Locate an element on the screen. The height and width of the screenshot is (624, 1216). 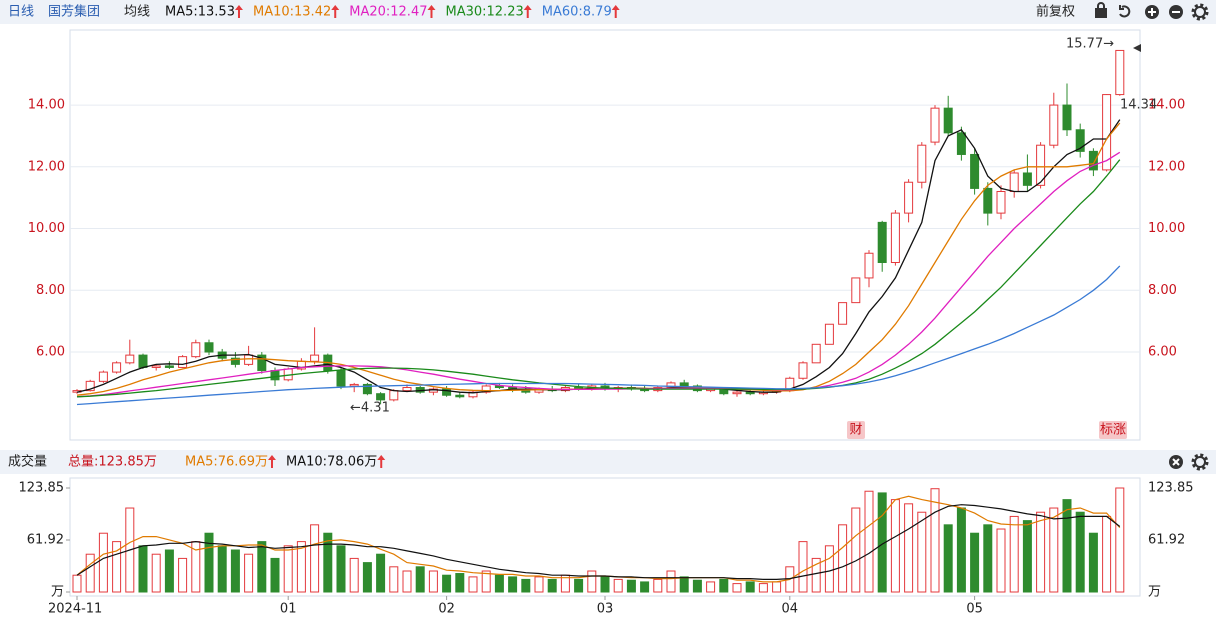
lock-shackle is located at coordinates (1101, 5).